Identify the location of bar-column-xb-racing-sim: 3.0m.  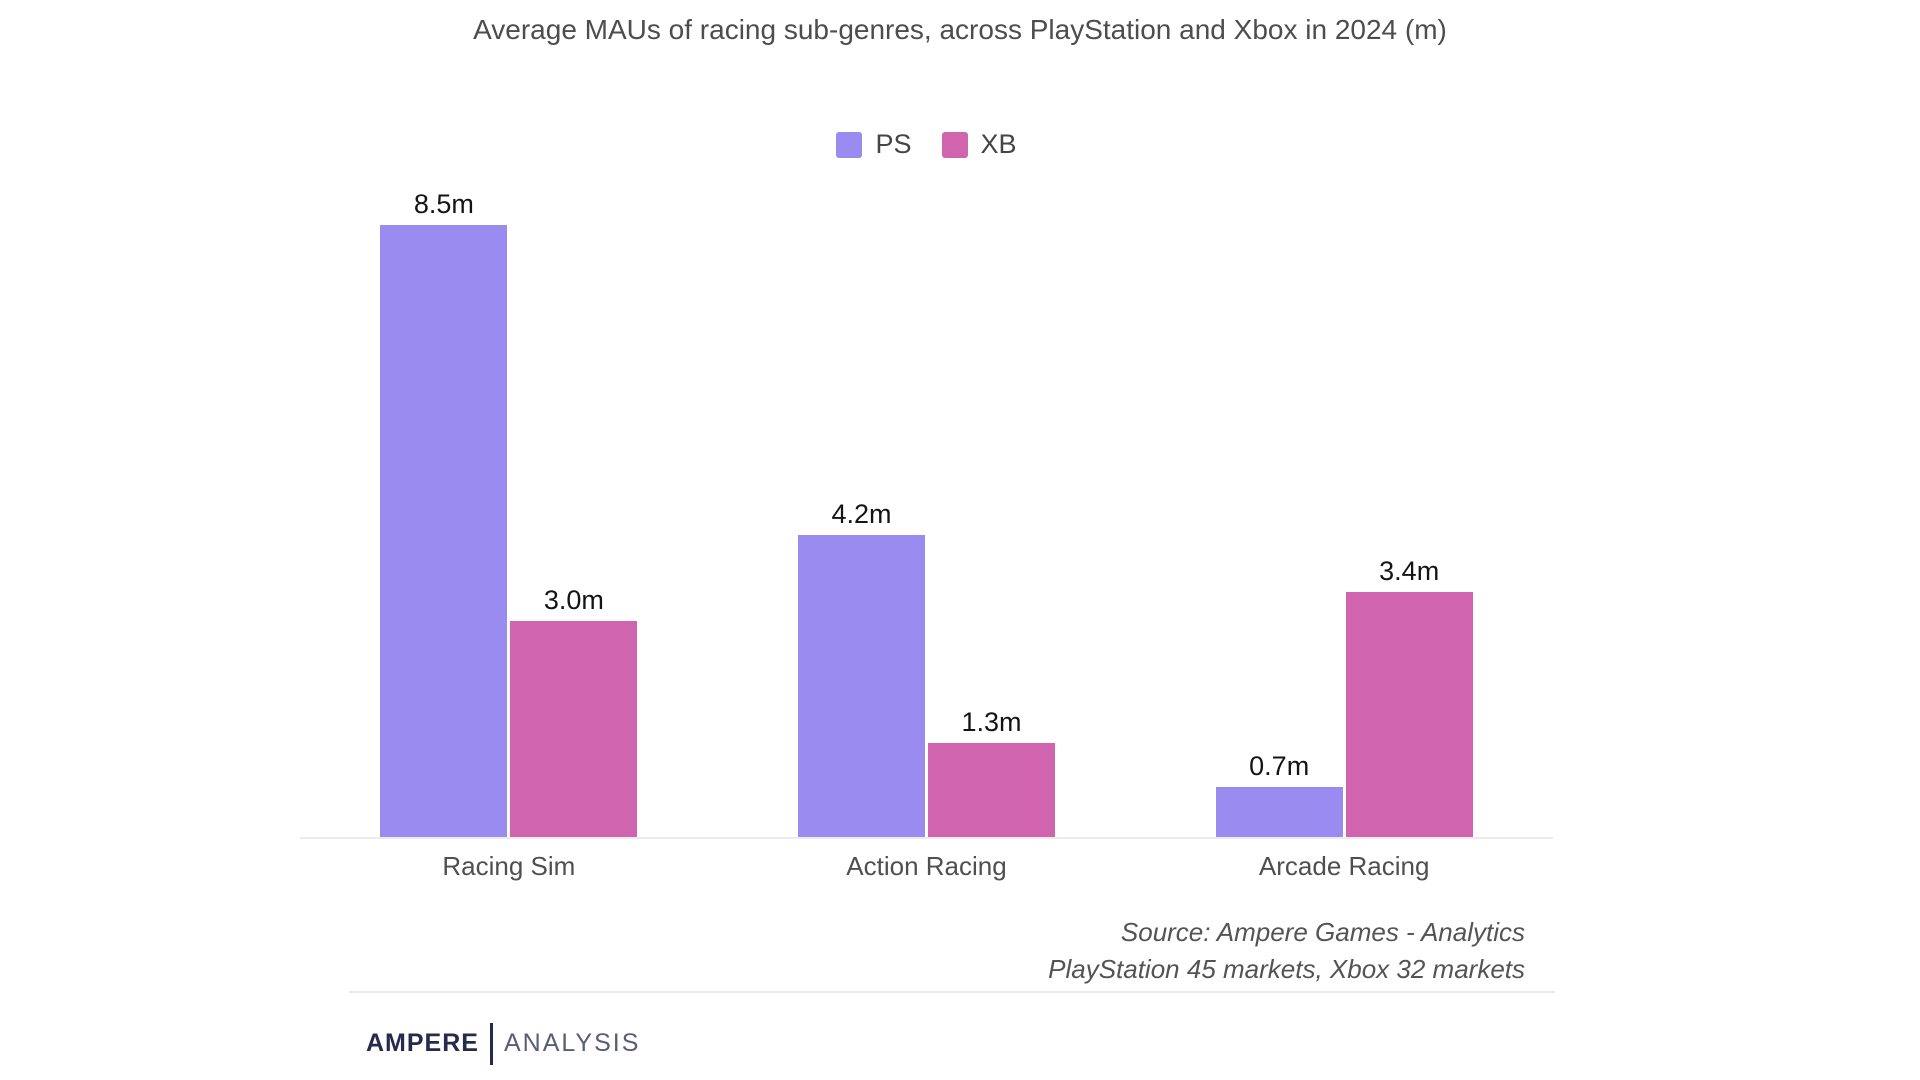
(574, 711).